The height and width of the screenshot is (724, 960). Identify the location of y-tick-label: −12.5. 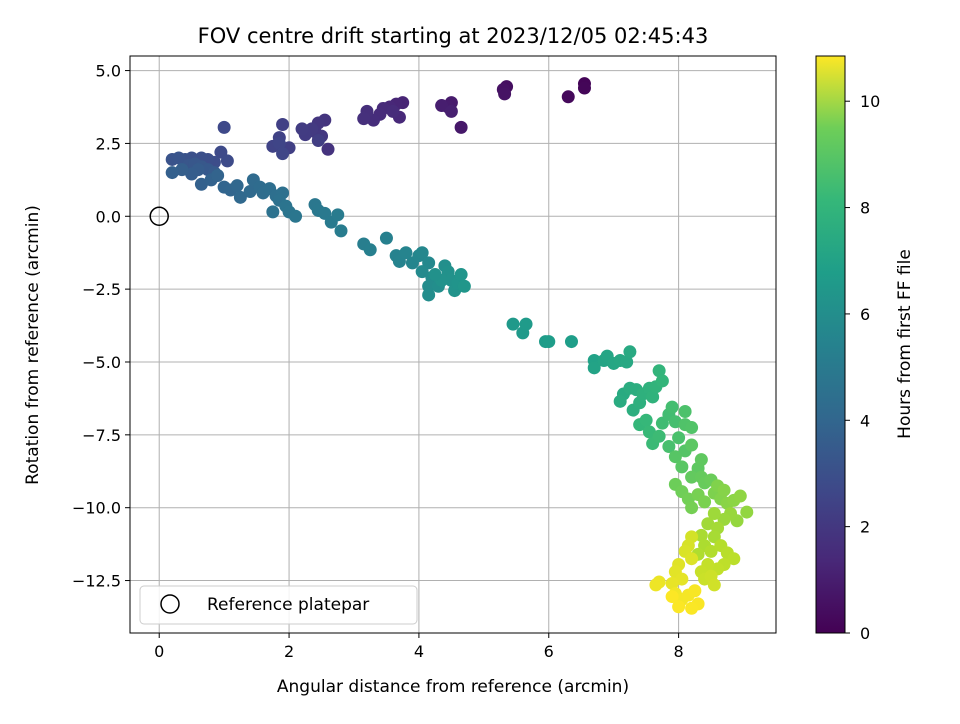
(96, 581).